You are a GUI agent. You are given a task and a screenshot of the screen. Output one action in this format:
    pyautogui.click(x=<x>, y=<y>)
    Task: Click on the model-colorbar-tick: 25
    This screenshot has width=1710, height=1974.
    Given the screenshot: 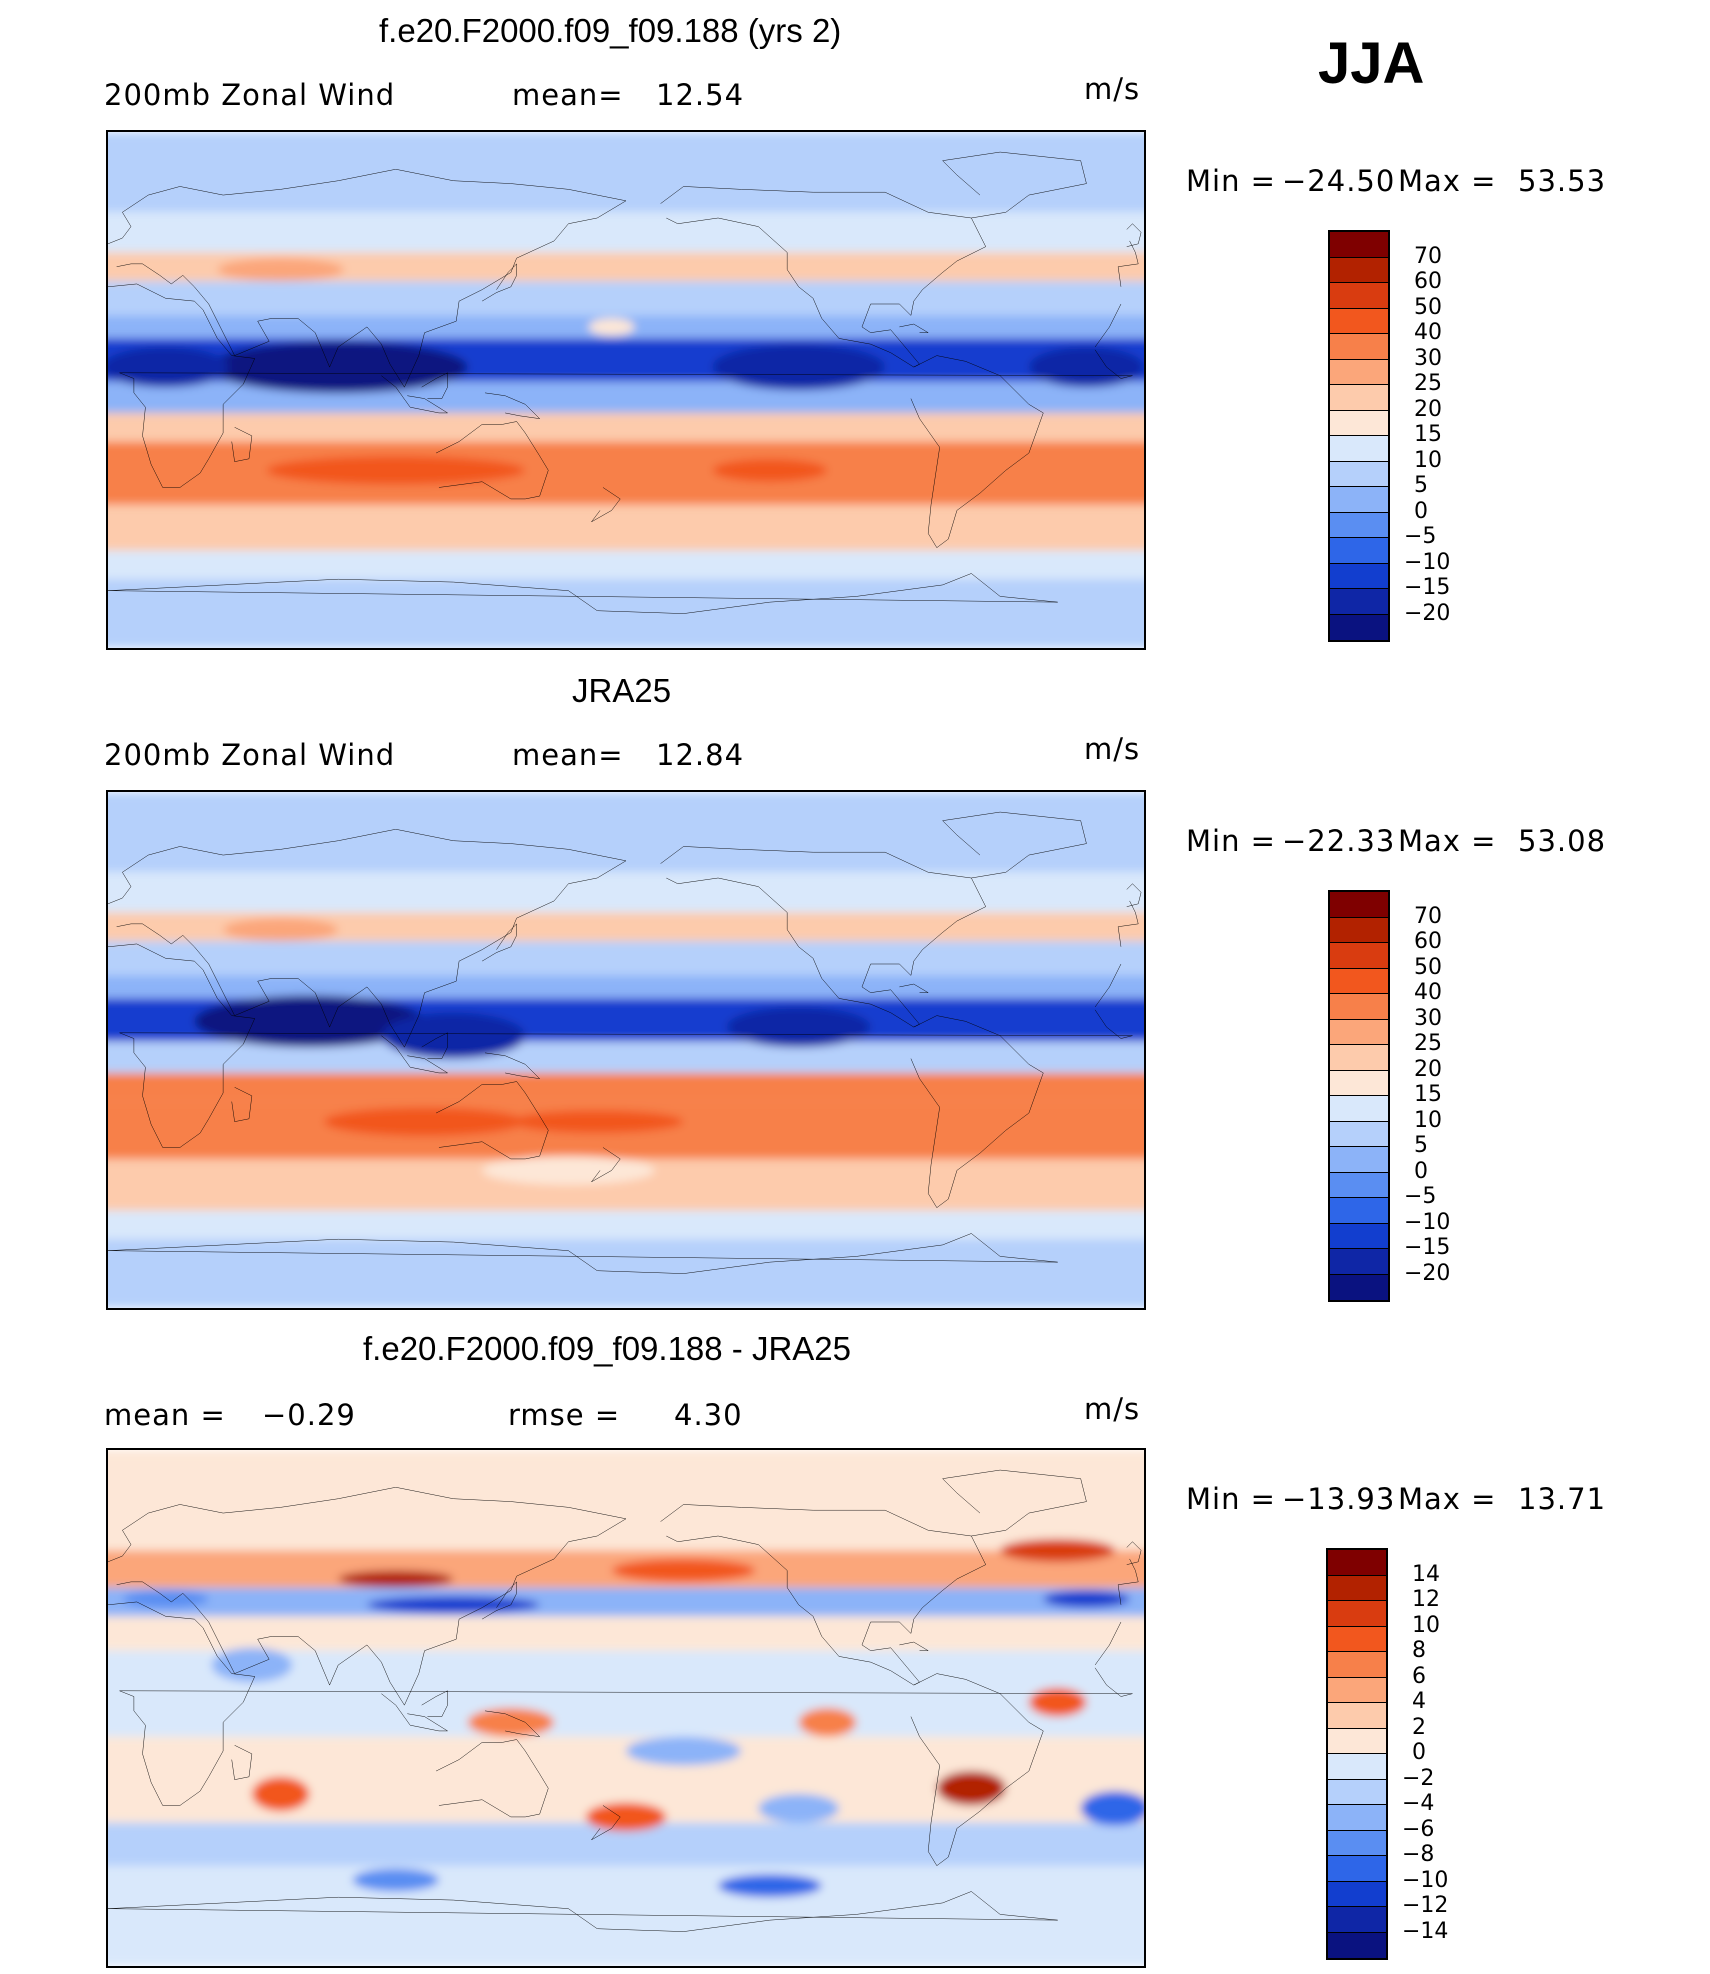 What is the action you would take?
    pyautogui.click(x=1428, y=383)
    